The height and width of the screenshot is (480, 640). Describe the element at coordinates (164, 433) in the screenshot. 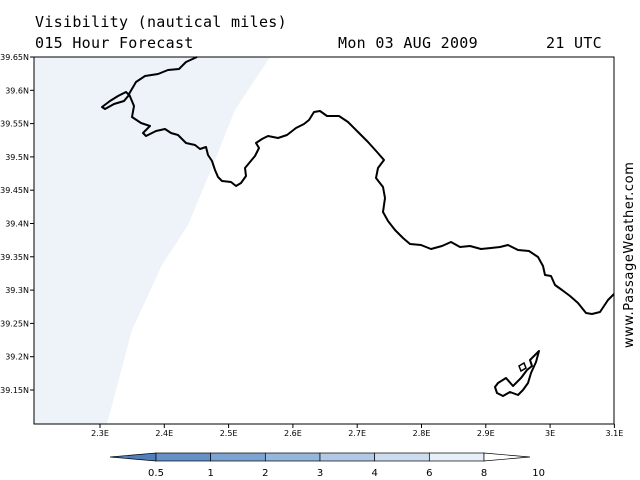

I see `lon-label: 2.4E` at that location.